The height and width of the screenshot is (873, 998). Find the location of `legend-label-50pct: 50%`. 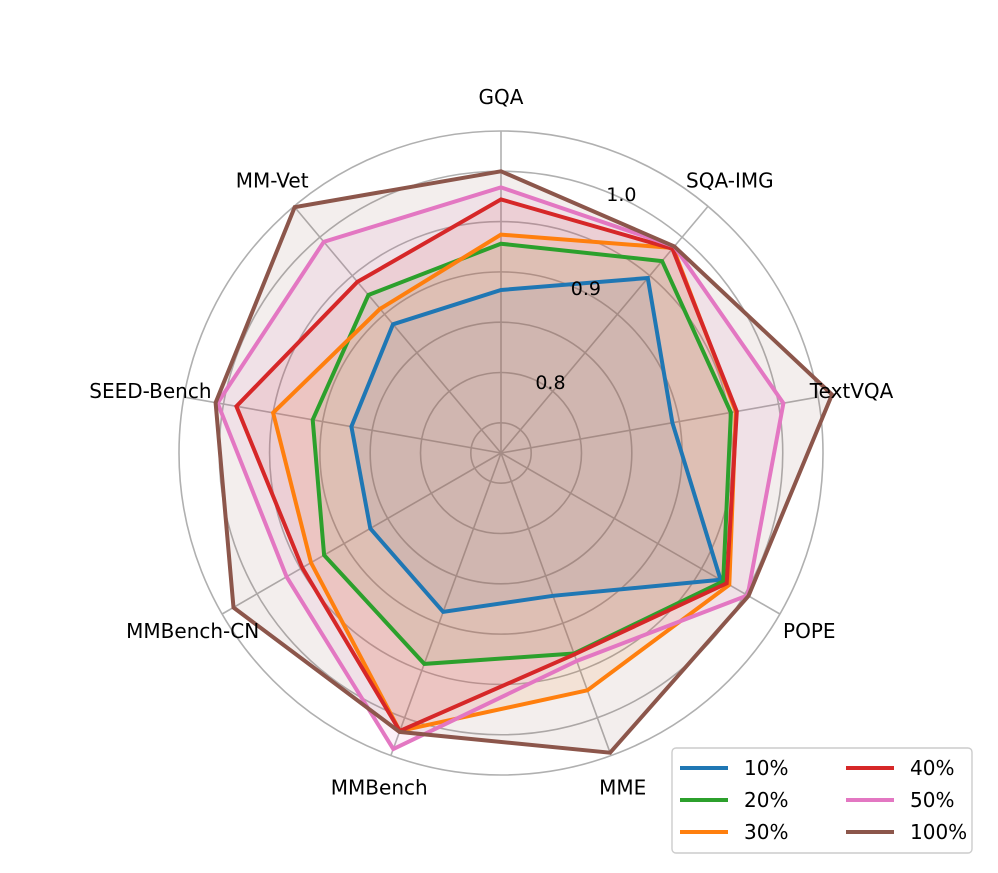

legend-label-50pct: 50% is located at coordinates (932, 800).